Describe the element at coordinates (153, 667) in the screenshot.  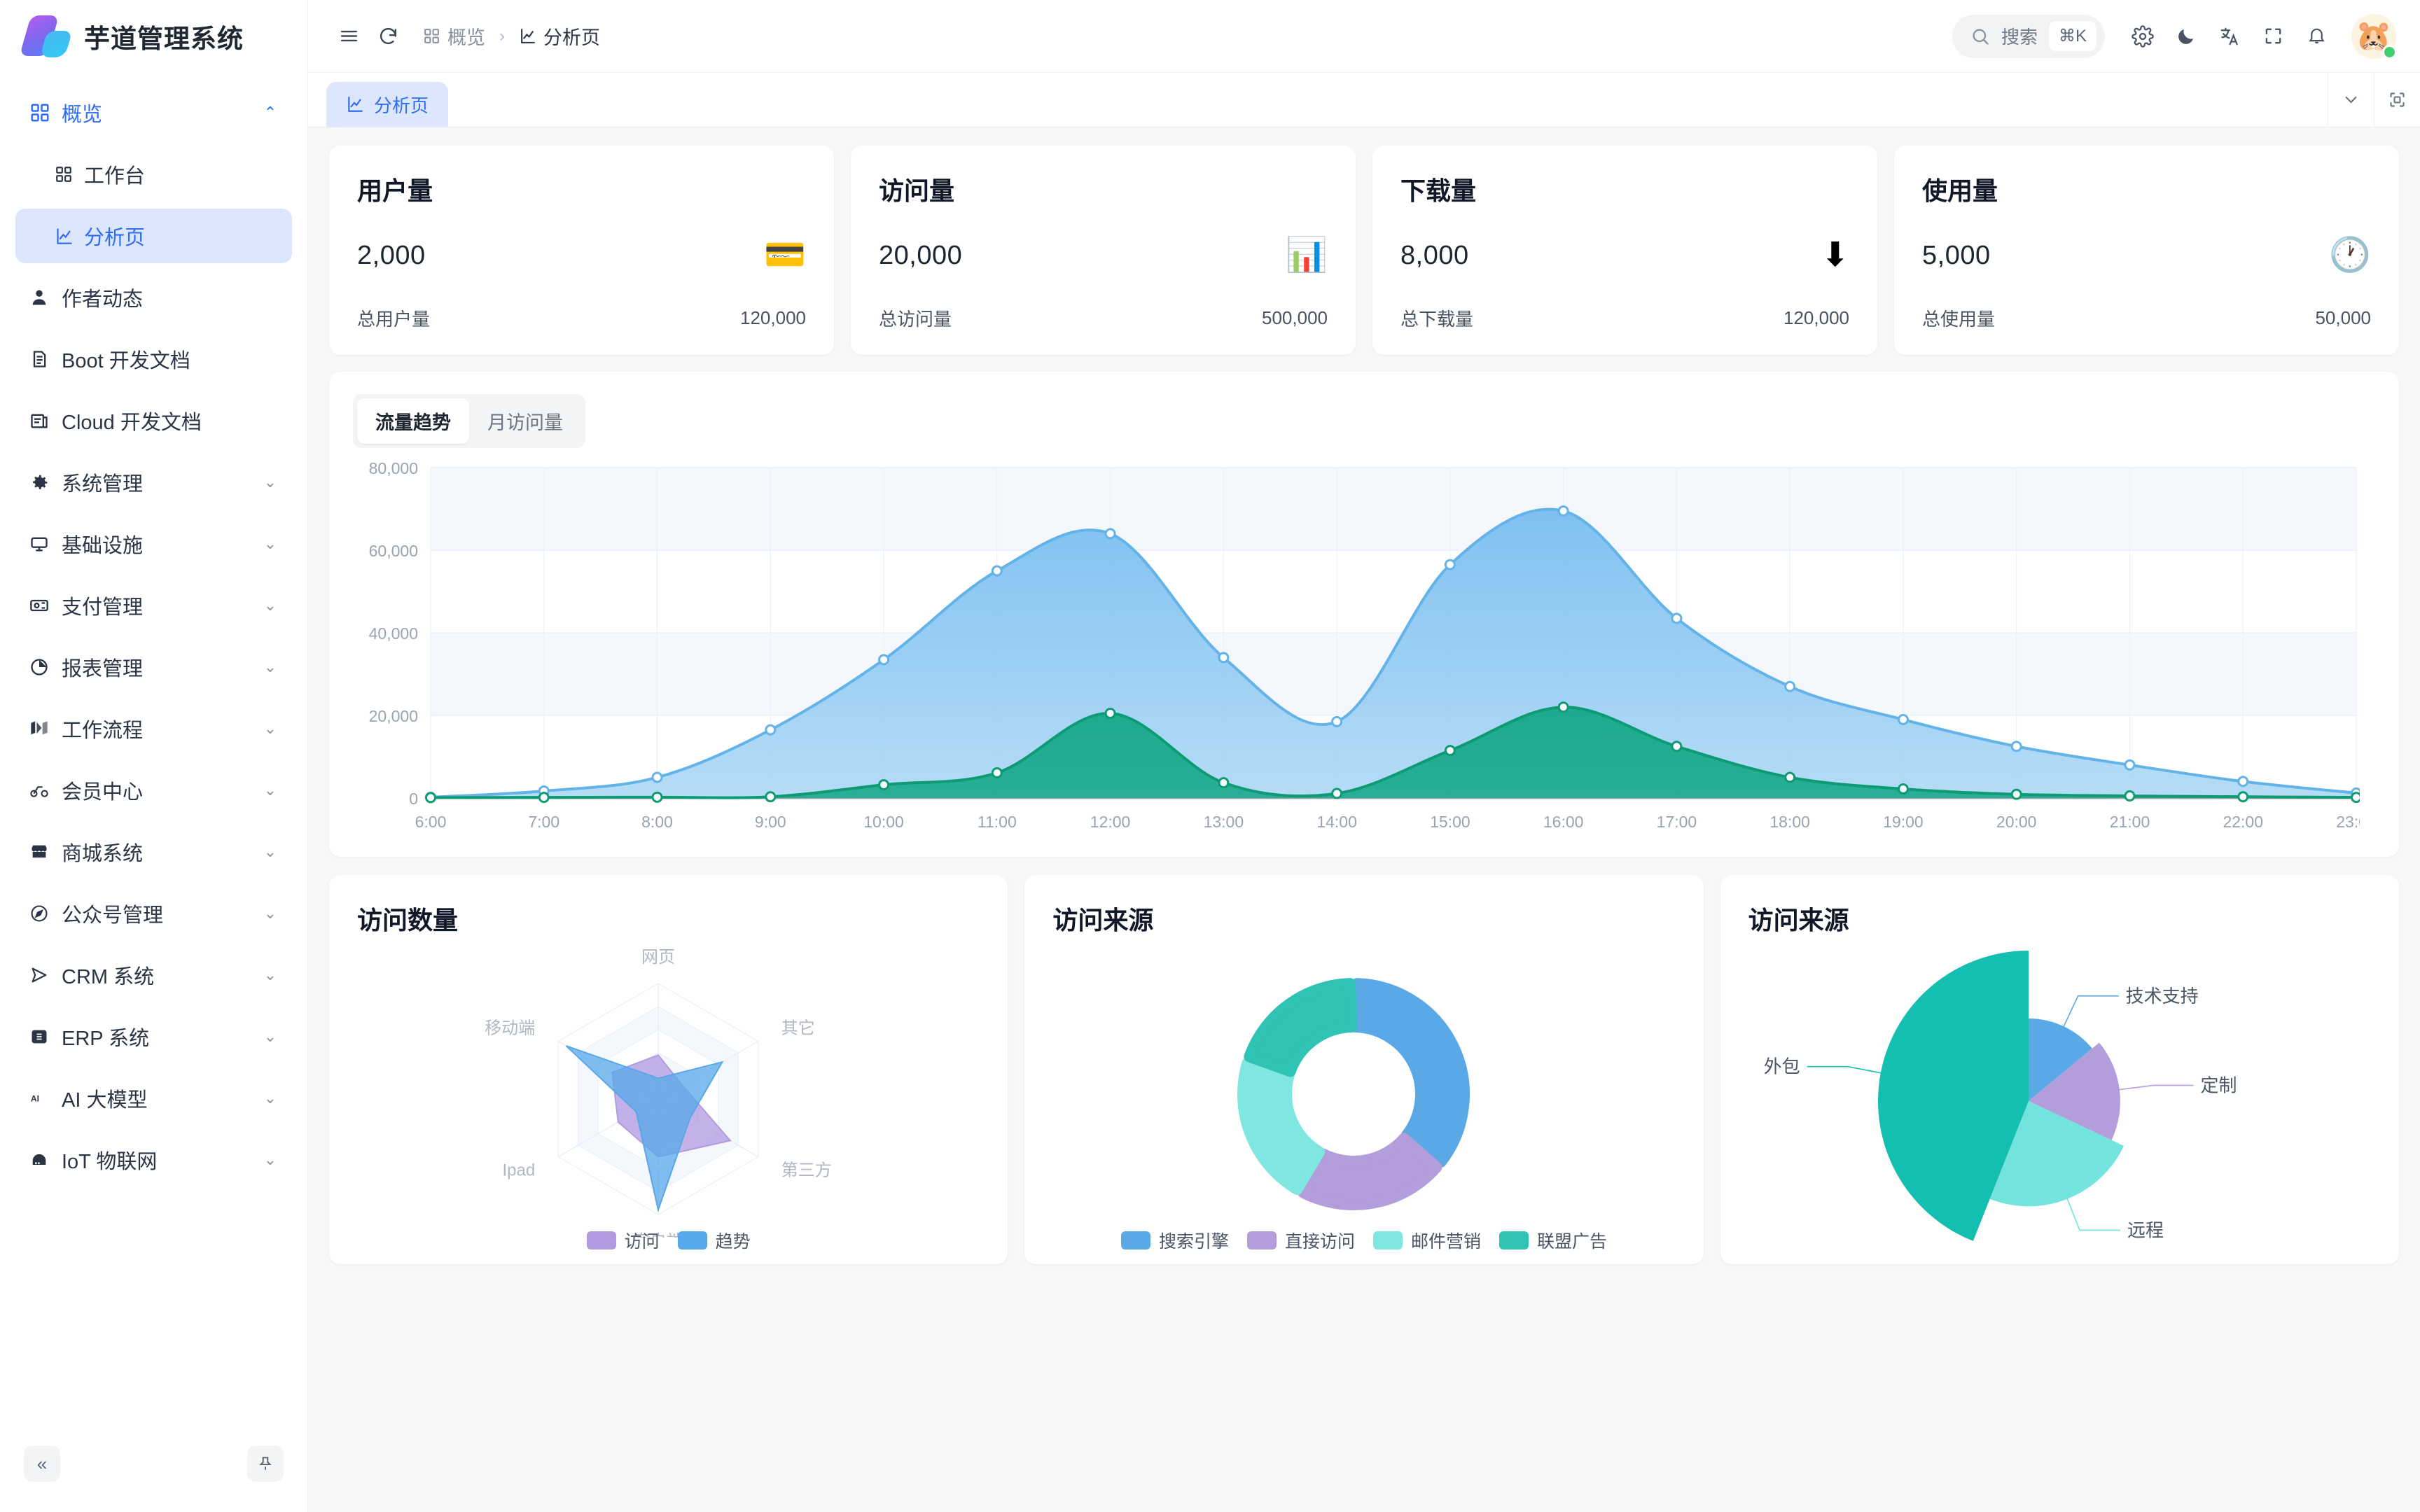
I see `sidebar-item-report-mgmt: 报表管理 ⌄` at that location.